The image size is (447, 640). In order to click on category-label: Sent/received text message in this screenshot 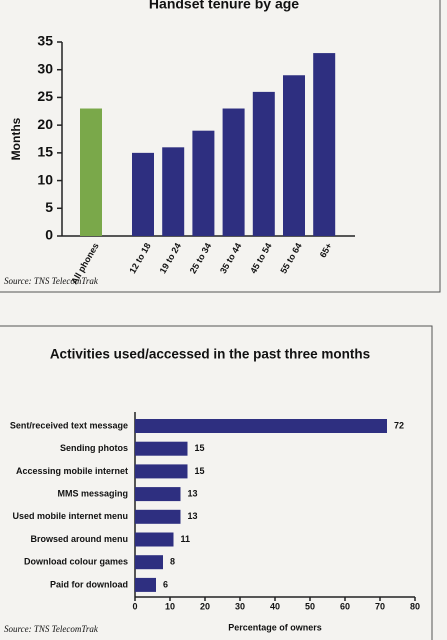, I will do `click(69, 425)`.